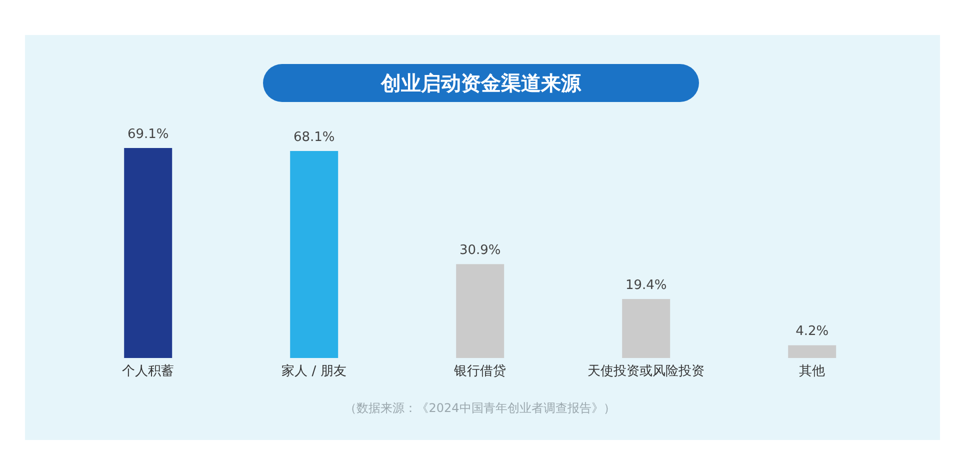  What do you see at coordinates (646, 286) in the screenshot?
I see `data-label: 19.4%` at bounding box center [646, 286].